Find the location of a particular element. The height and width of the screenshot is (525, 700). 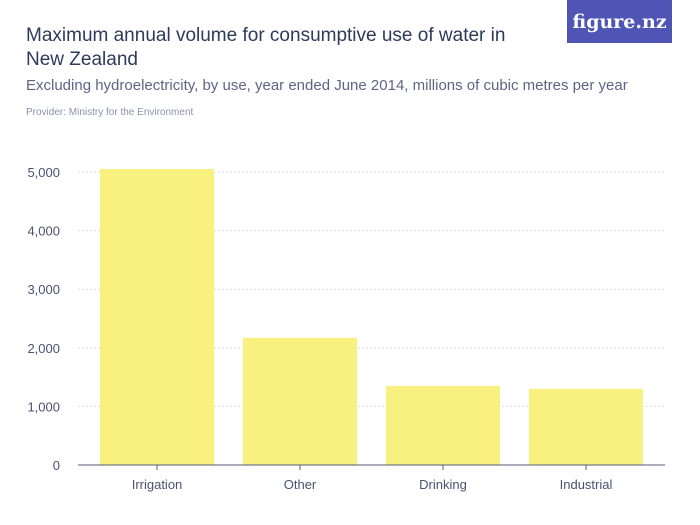

bar-other is located at coordinates (300, 401).